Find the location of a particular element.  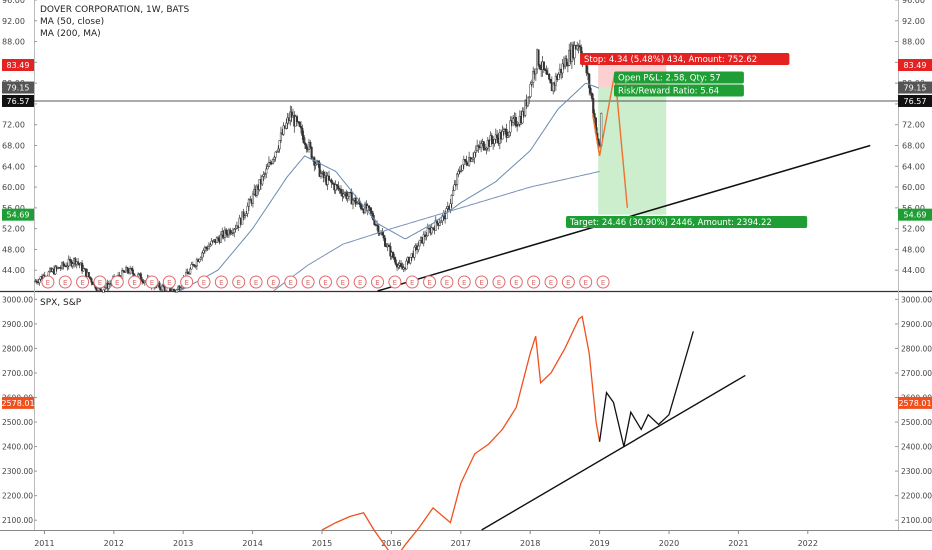

main-ytick-left: 88.00 is located at coordinates (13, 42).